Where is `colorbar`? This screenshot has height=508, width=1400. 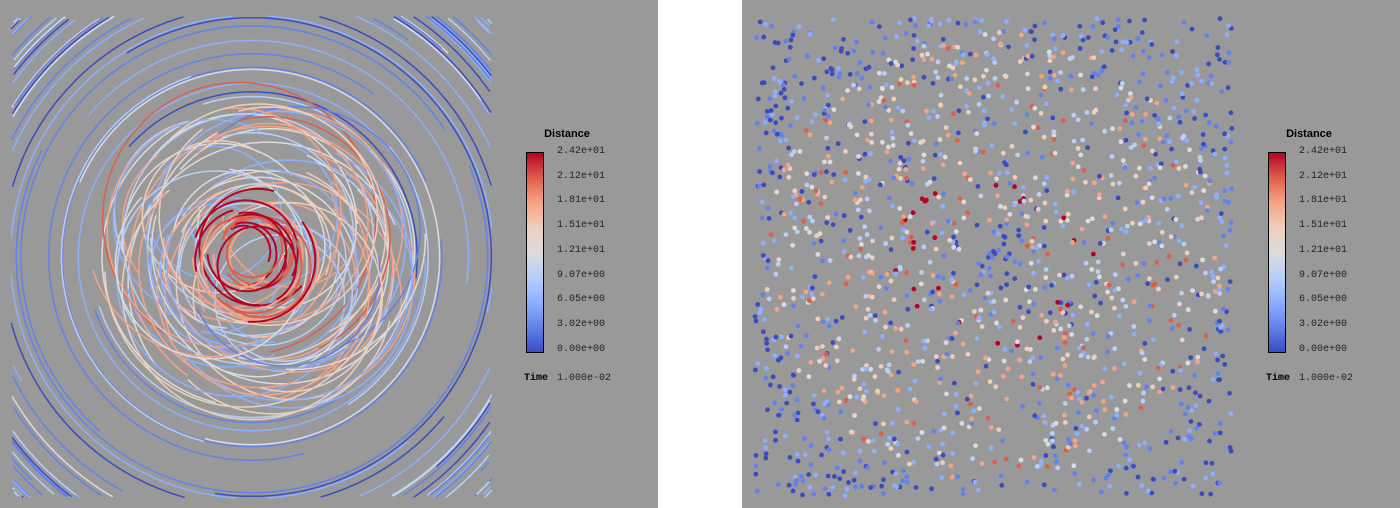 colorbar is located at coordinates (1277, 252).